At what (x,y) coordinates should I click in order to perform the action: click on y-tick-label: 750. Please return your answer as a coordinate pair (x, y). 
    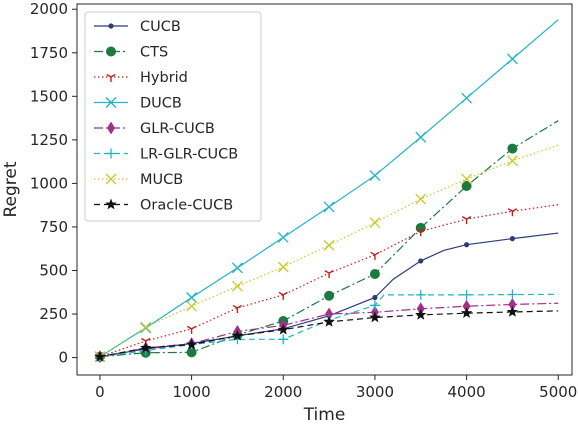
    Looking at the image, I should click on (53, 227).